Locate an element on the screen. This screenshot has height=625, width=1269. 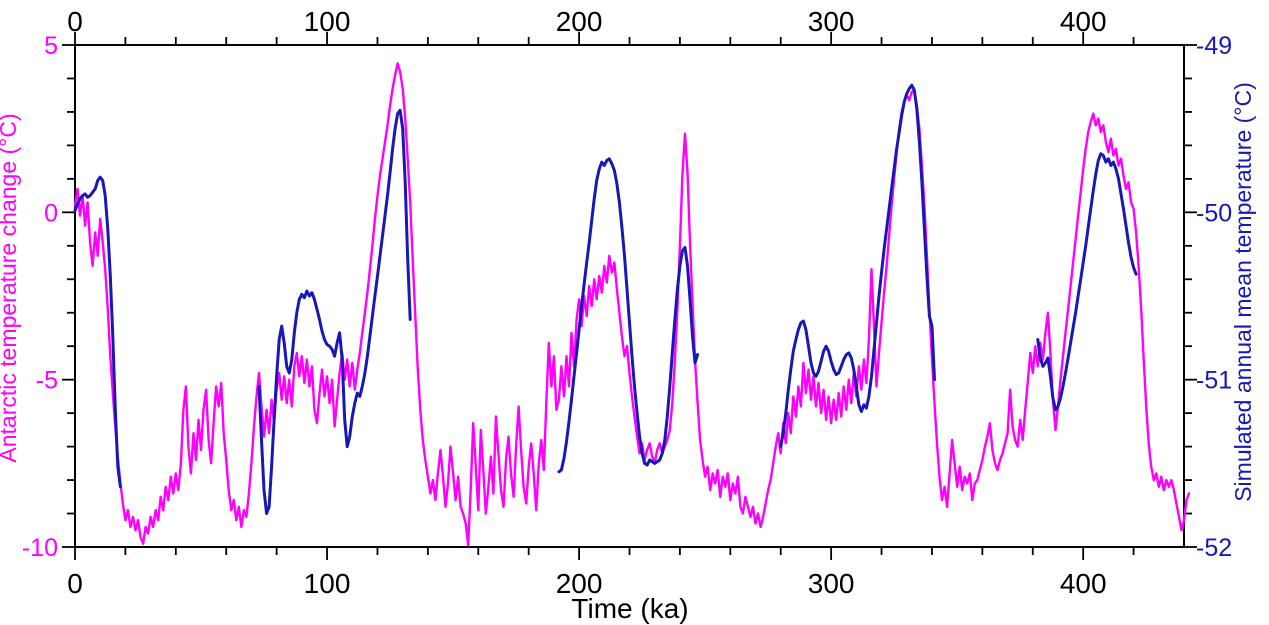
left-tick-label: 5 is located at coordinates (51, 46).